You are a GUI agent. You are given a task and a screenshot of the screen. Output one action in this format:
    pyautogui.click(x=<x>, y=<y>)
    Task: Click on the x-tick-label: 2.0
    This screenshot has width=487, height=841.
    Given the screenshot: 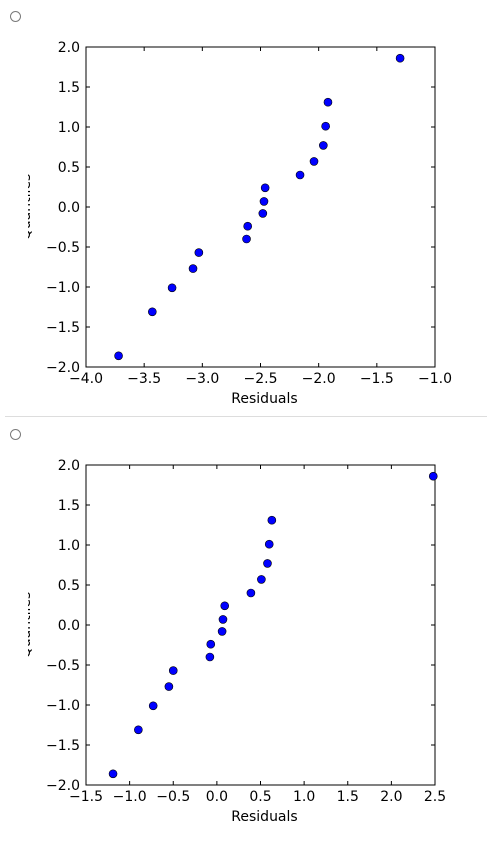 What is the action you would take?
    pyautogui.click(x=391, y=797)
    